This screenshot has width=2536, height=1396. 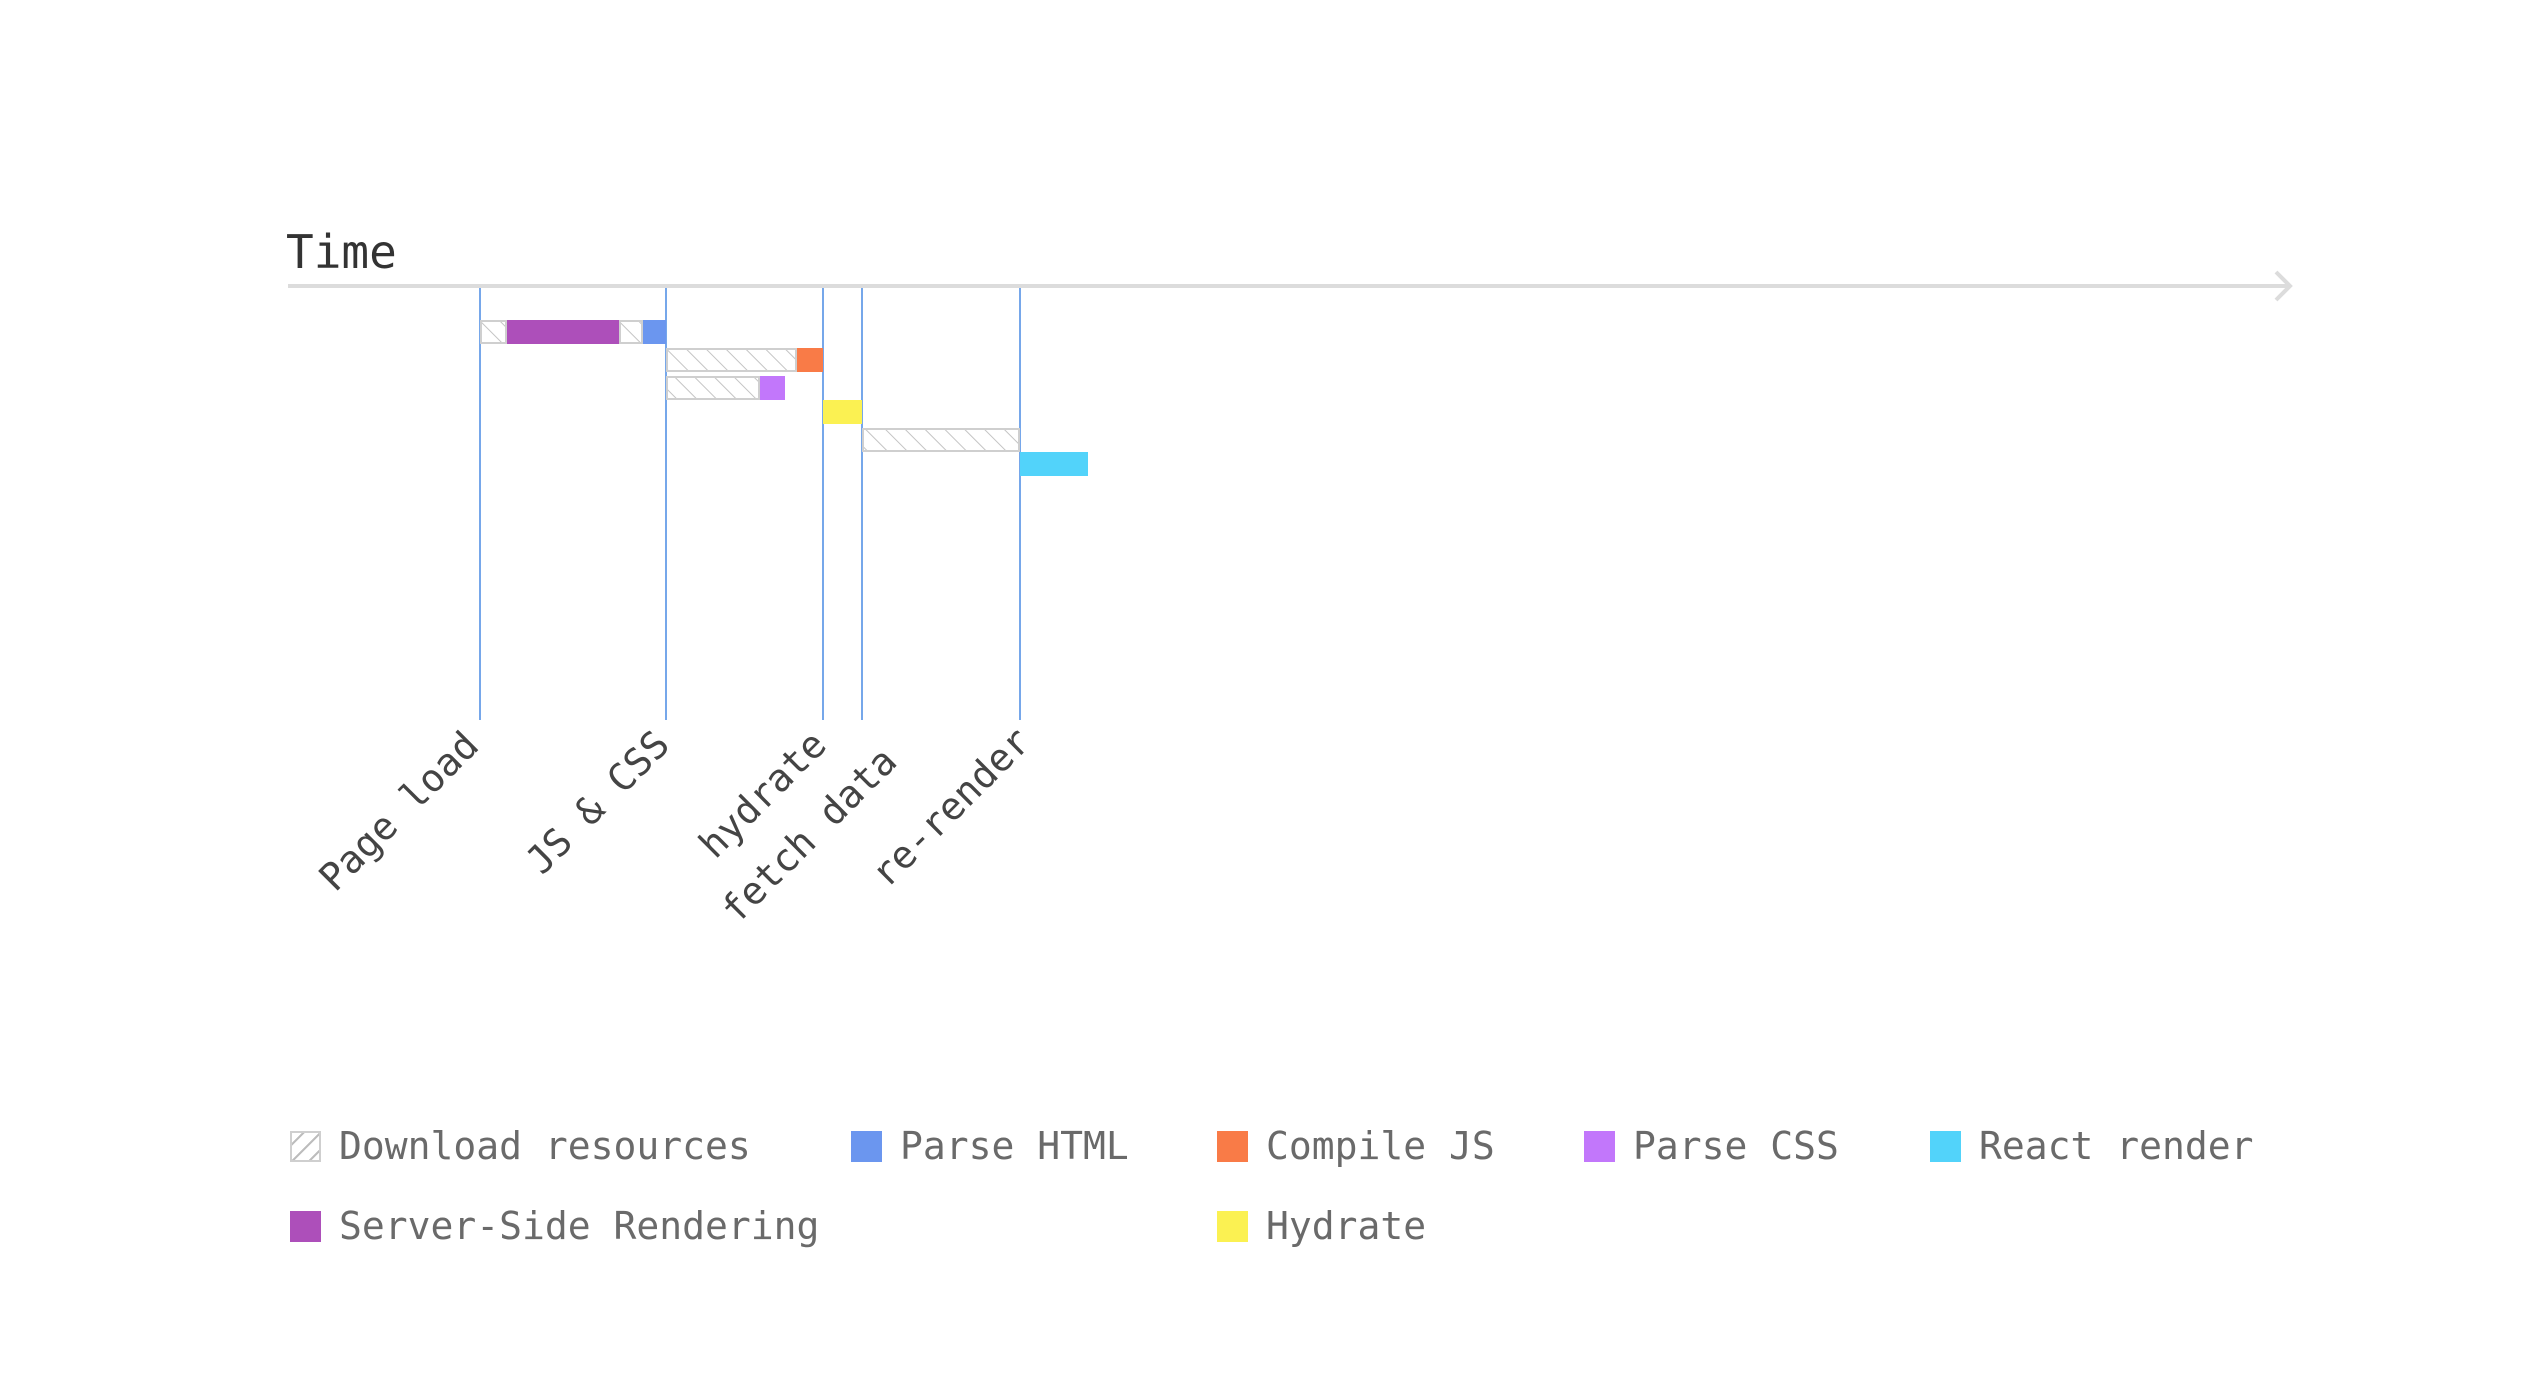 What do you see at coordinates (842, 412) in the screenshot?
I see `task-bar-hydrate` at bounding box center [842, 412].